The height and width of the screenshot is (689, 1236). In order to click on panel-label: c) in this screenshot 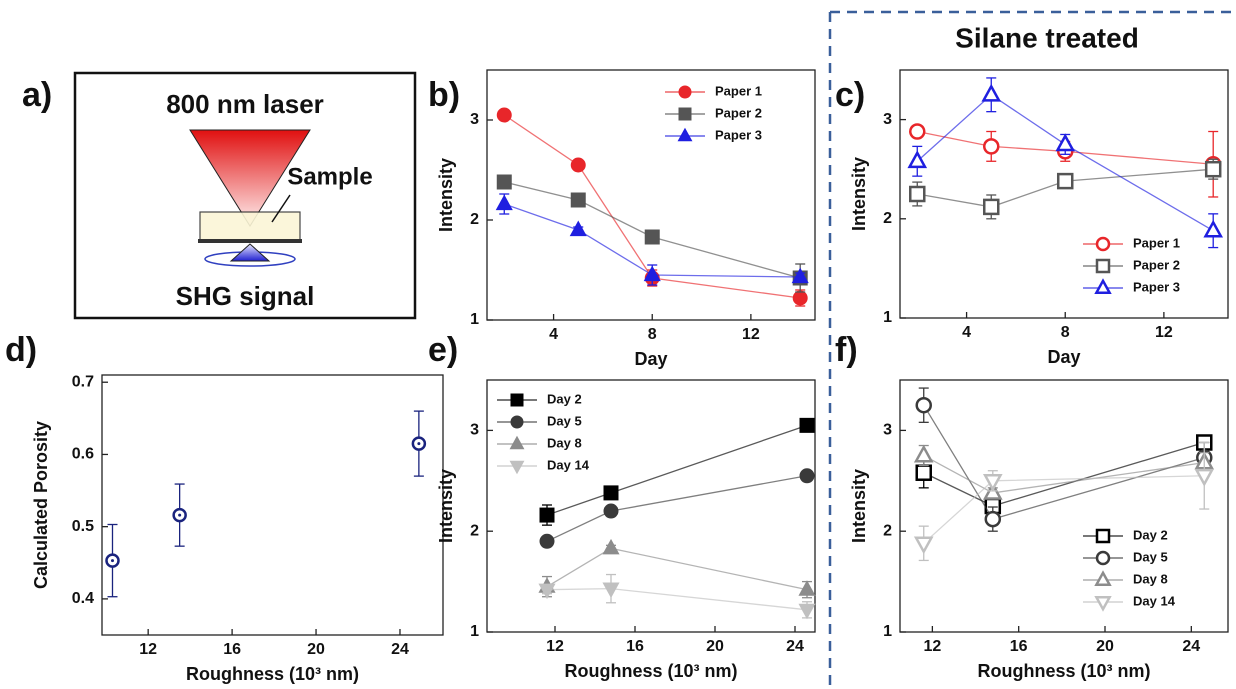, I will do `click(850, 95)`.